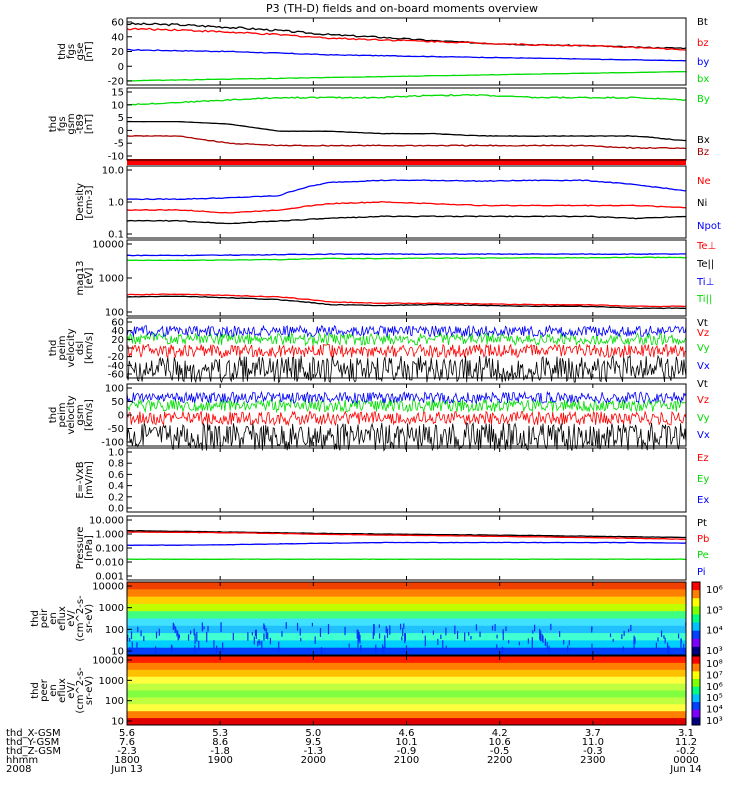 The image size is (750, 800). I want to click on y-tick-label: 0.8, so click(116, 464).